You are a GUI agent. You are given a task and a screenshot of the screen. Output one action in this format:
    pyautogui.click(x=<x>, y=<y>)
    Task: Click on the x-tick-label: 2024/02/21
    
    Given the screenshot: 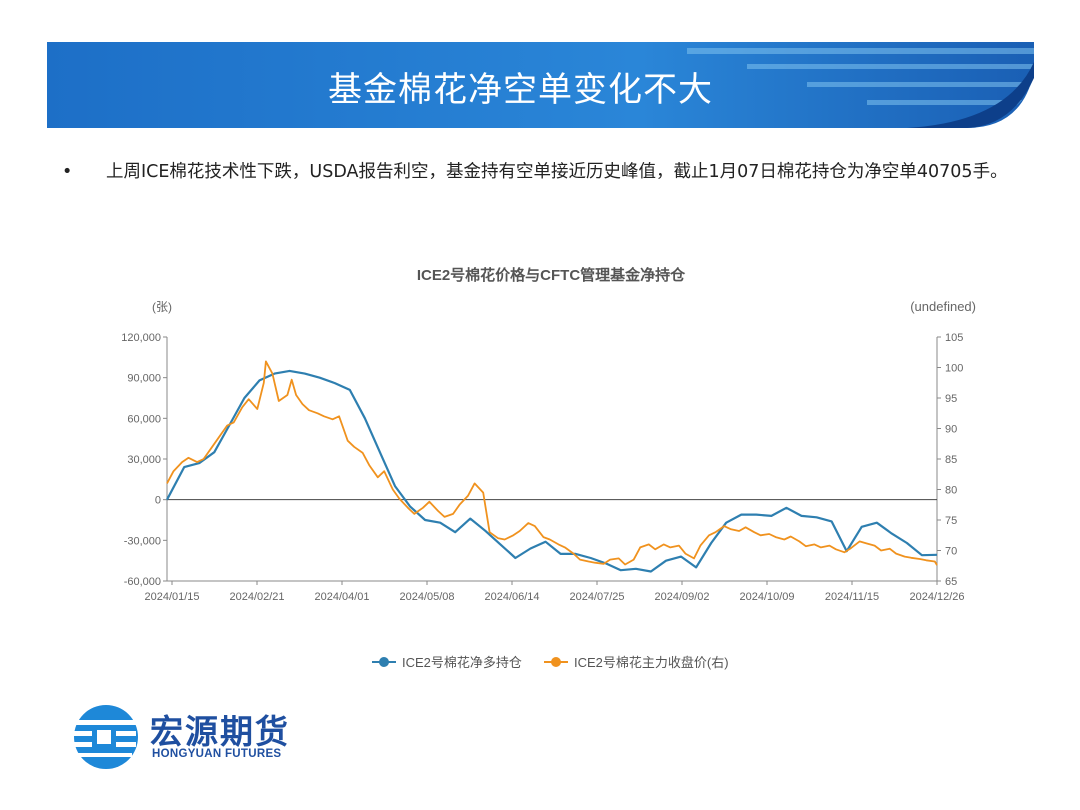 What is the action you would take?
    pyautogui.click(x=256, y=597)
    